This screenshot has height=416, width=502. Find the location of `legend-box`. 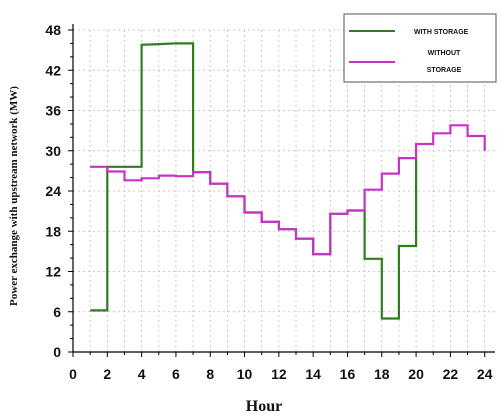

legend-box is located at coordinates (420, 48).